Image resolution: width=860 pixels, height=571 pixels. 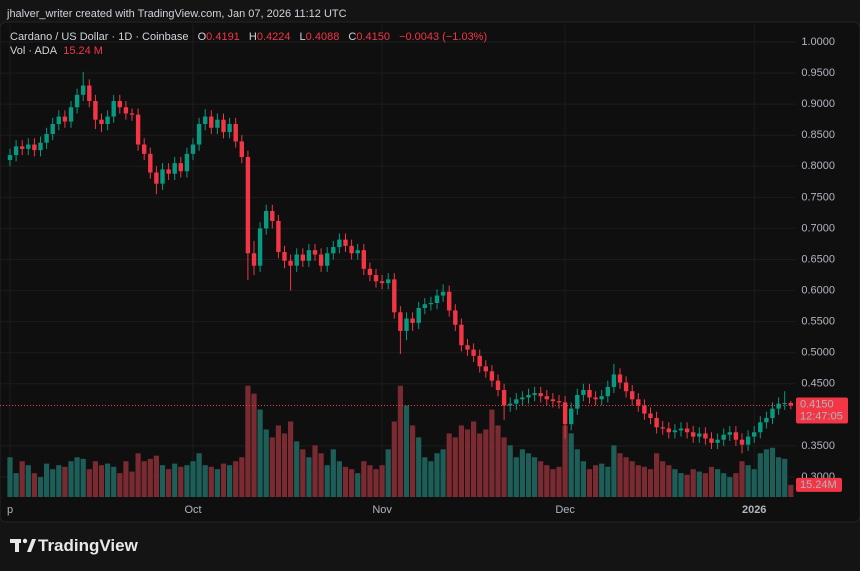 I want to click on x-tick-label: 2026, so click(x=754, y=510).